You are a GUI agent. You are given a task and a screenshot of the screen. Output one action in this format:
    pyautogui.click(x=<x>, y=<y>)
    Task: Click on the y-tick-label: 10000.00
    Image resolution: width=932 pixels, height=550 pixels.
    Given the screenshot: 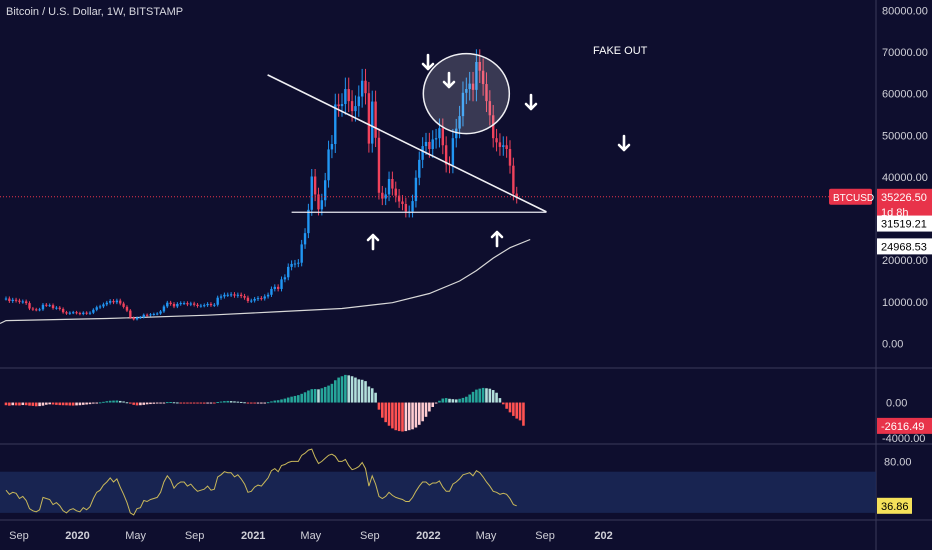 What is the action you would take?
    pyautogui.click(x=905, y=303)
    